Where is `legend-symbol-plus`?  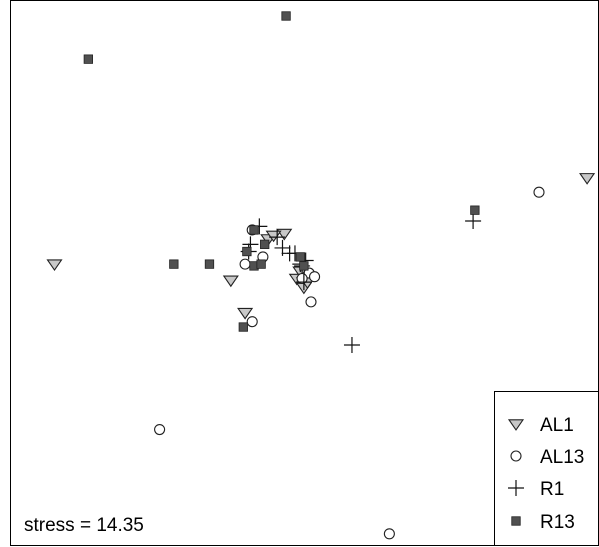 legend-symbol-plus is located at coordinates (516, 488).